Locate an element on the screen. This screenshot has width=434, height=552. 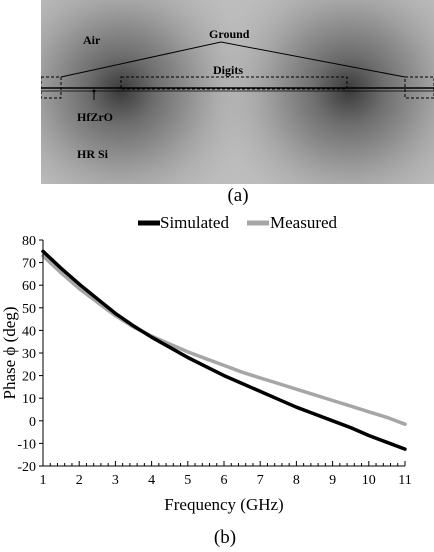
y-tick-label: -10 is located at coordinates (26, 444).